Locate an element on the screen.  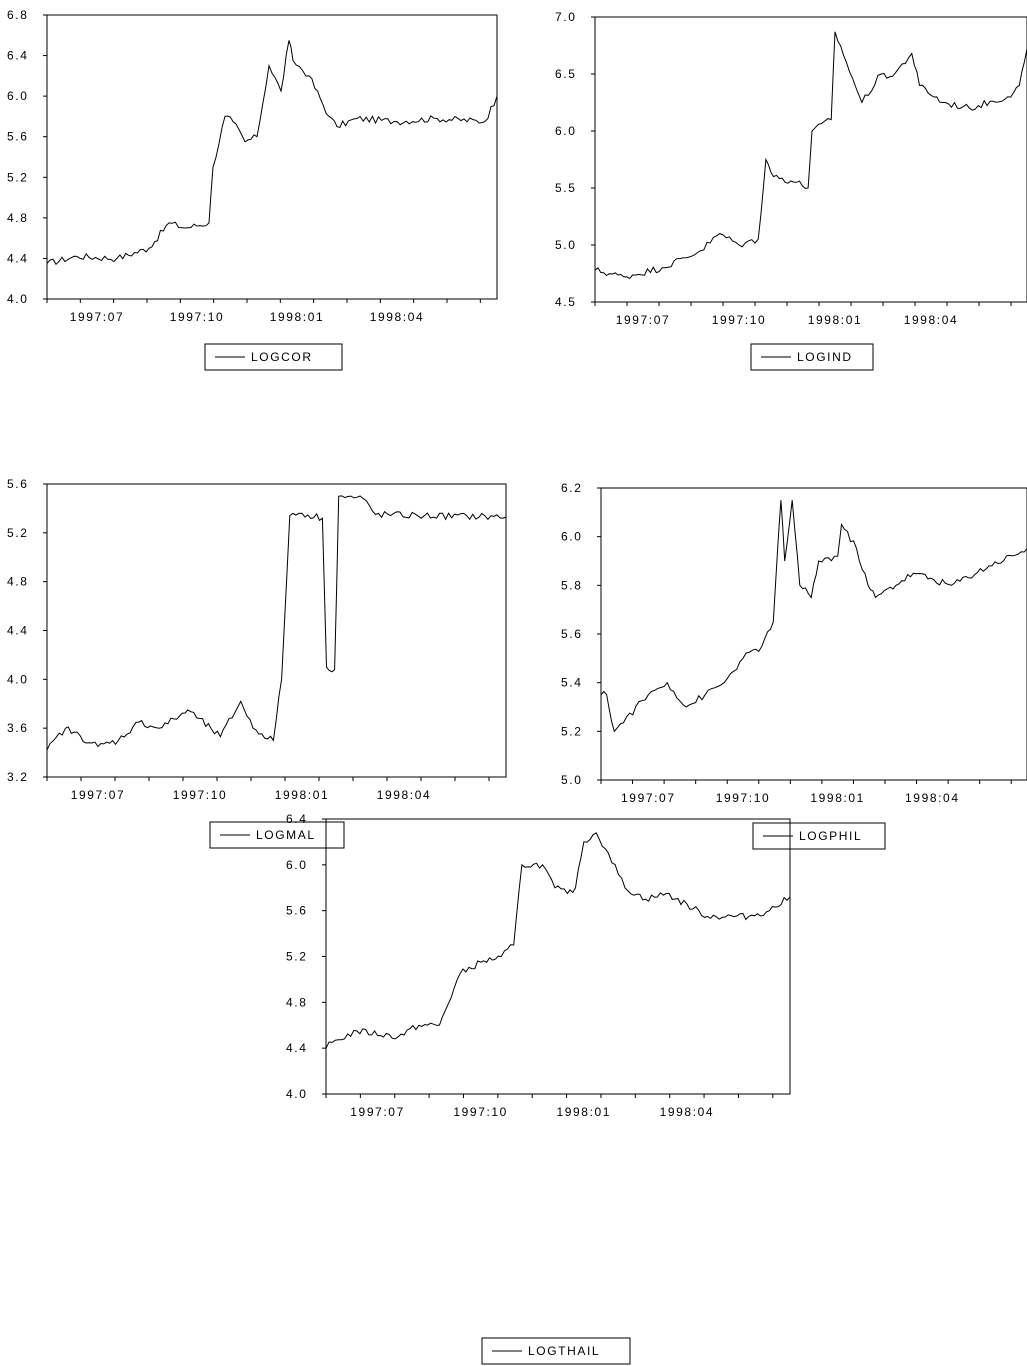
series-line-logmal is located at coordinates (276, 623).